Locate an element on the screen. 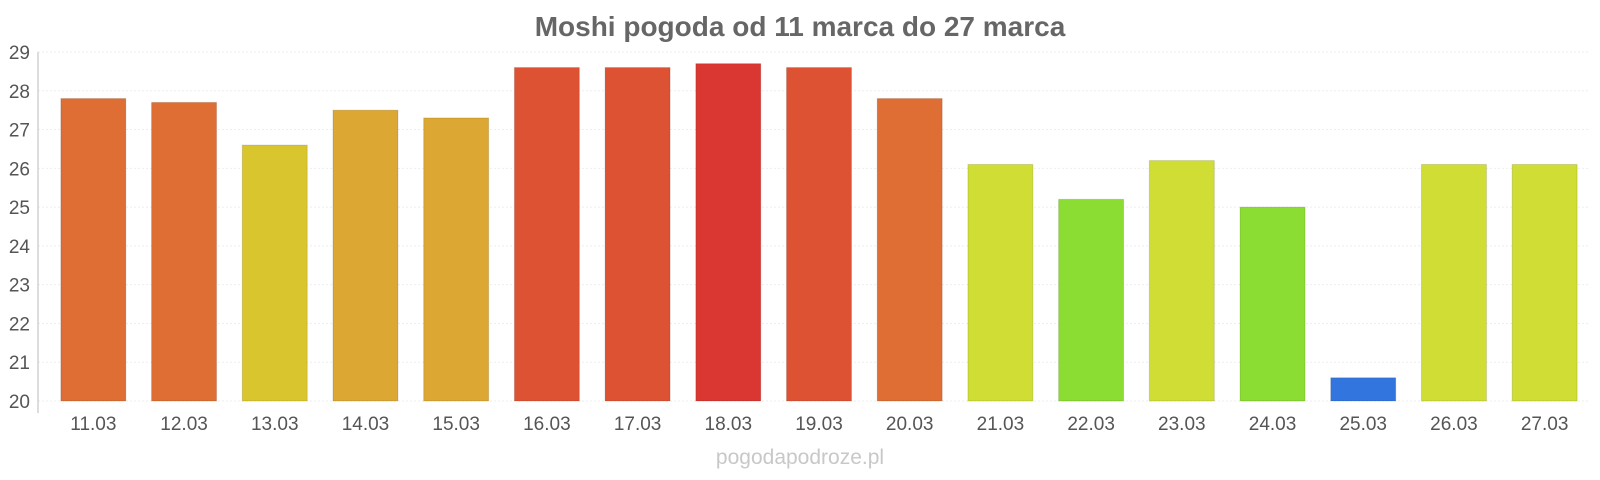 This screenshot has height=480, width=1600. bar-27.03 is located at coordinates (1544, 282).